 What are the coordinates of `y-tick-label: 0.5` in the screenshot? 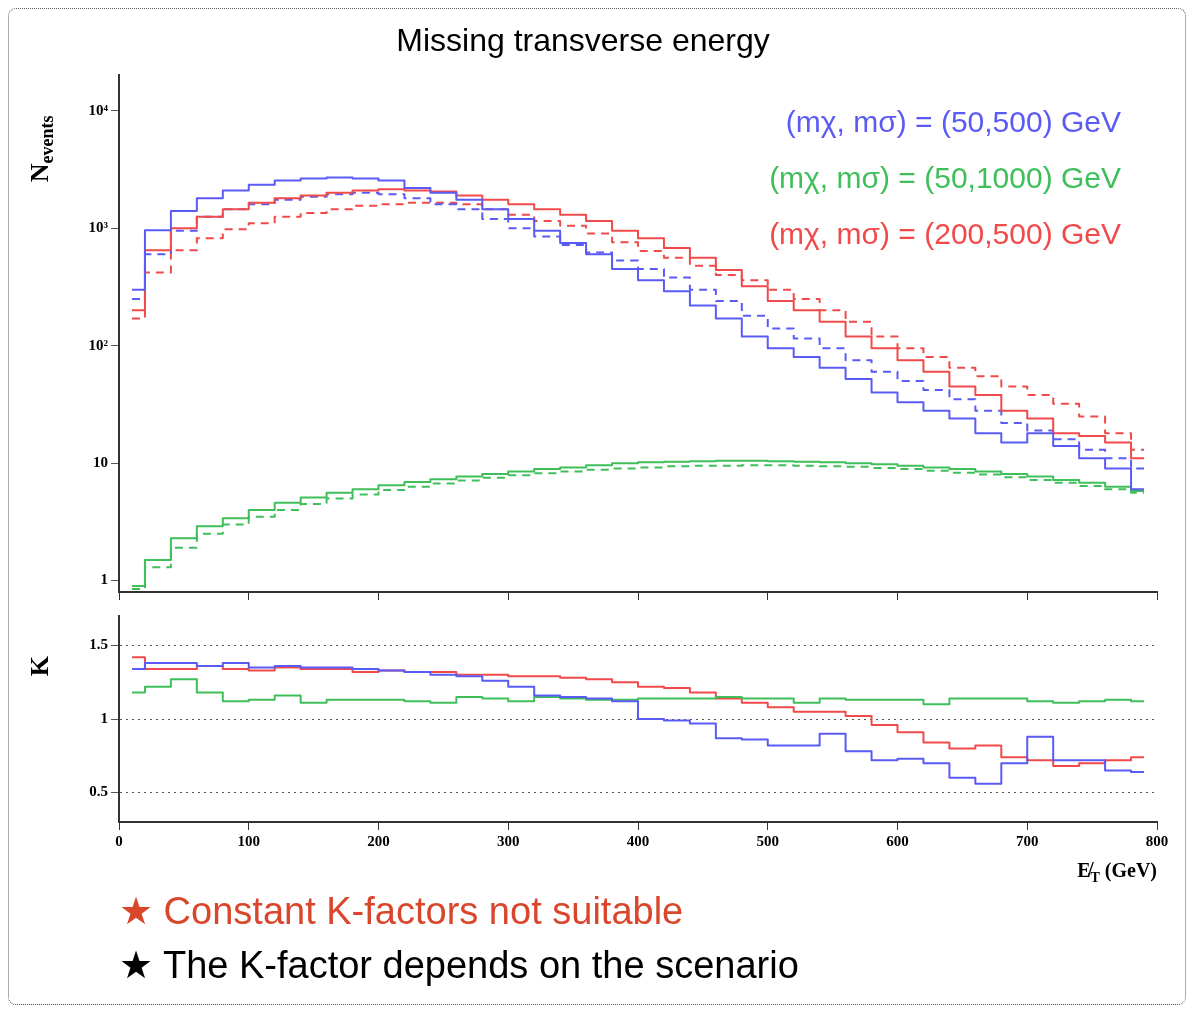 It's located at (98, 791).